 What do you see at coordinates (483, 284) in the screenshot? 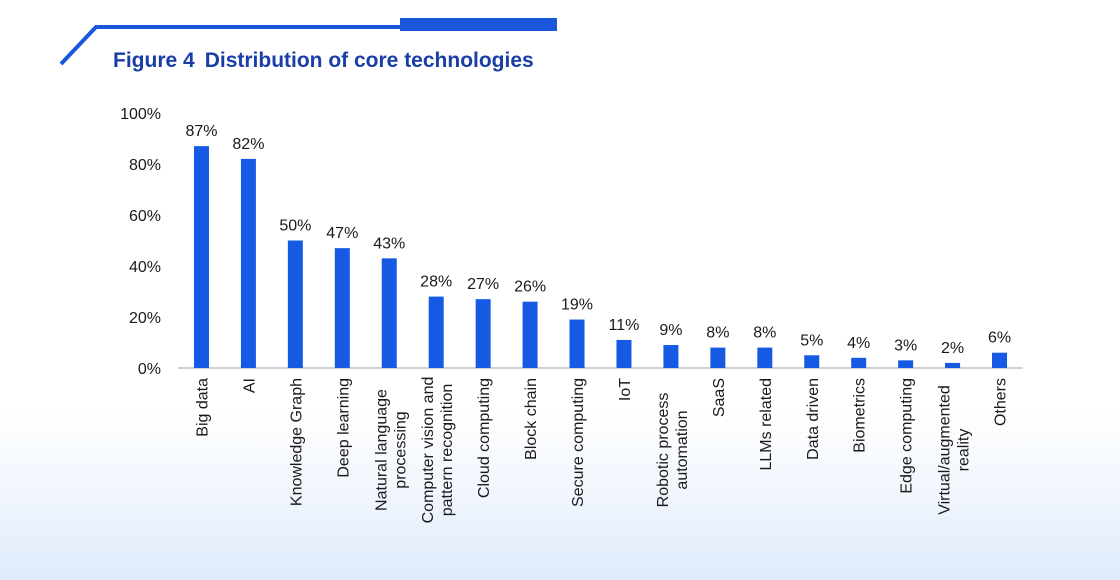
I see `bar-value-label: 27%` at bounding box center [483, 284].